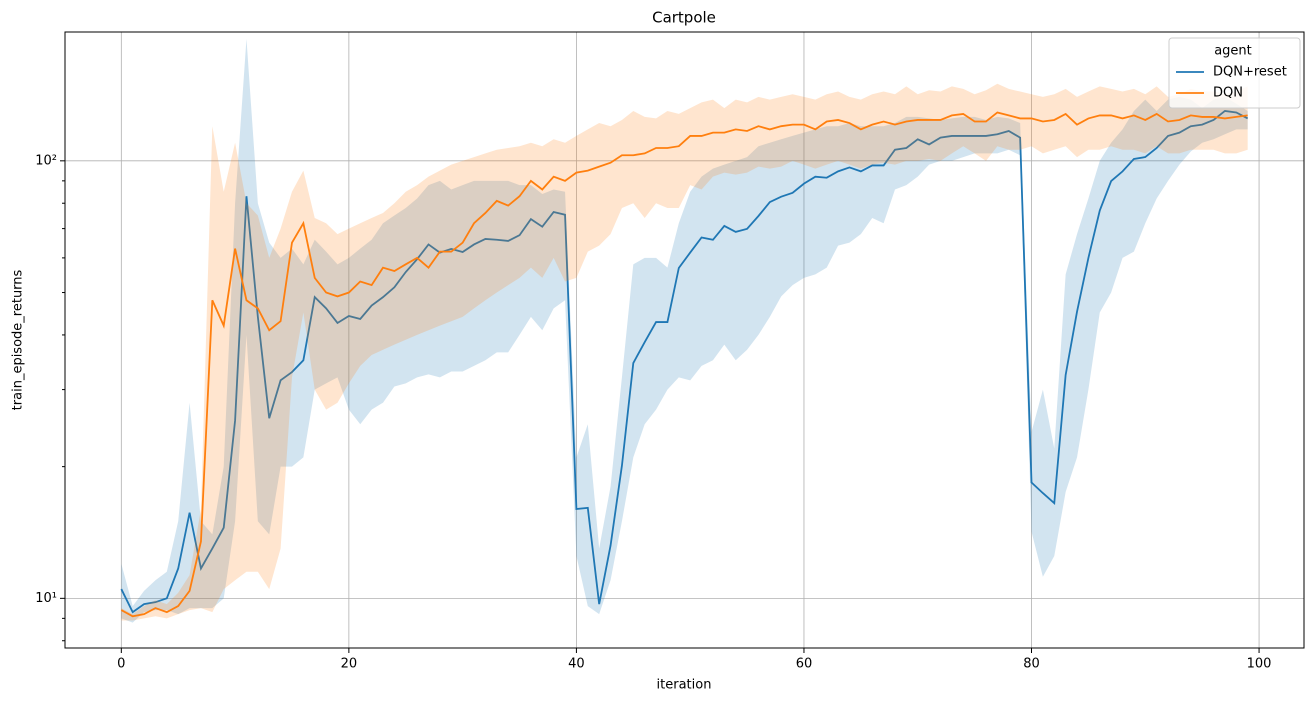  Describe the element at coordinates (349, 664) in the screenshot. I see `x-tick-label: 20` at that location.